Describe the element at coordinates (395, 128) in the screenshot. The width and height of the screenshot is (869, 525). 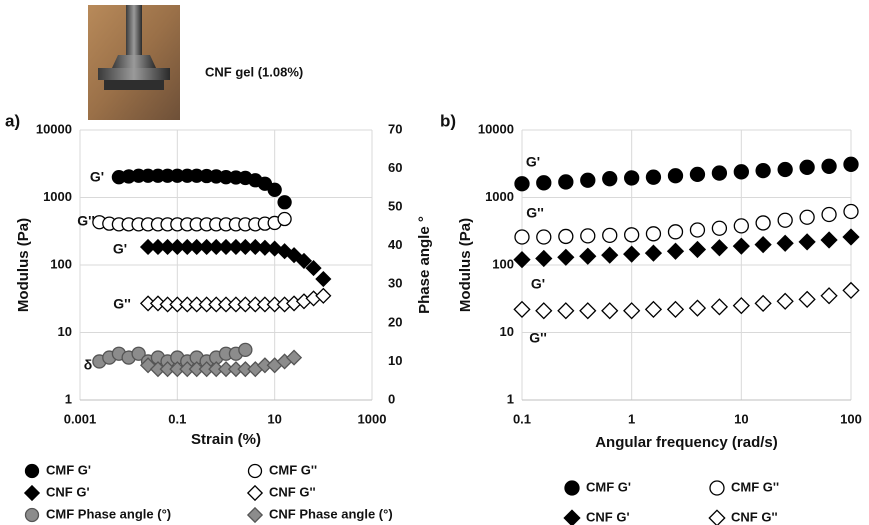
I see `y2-tick-label: 70` at that location.